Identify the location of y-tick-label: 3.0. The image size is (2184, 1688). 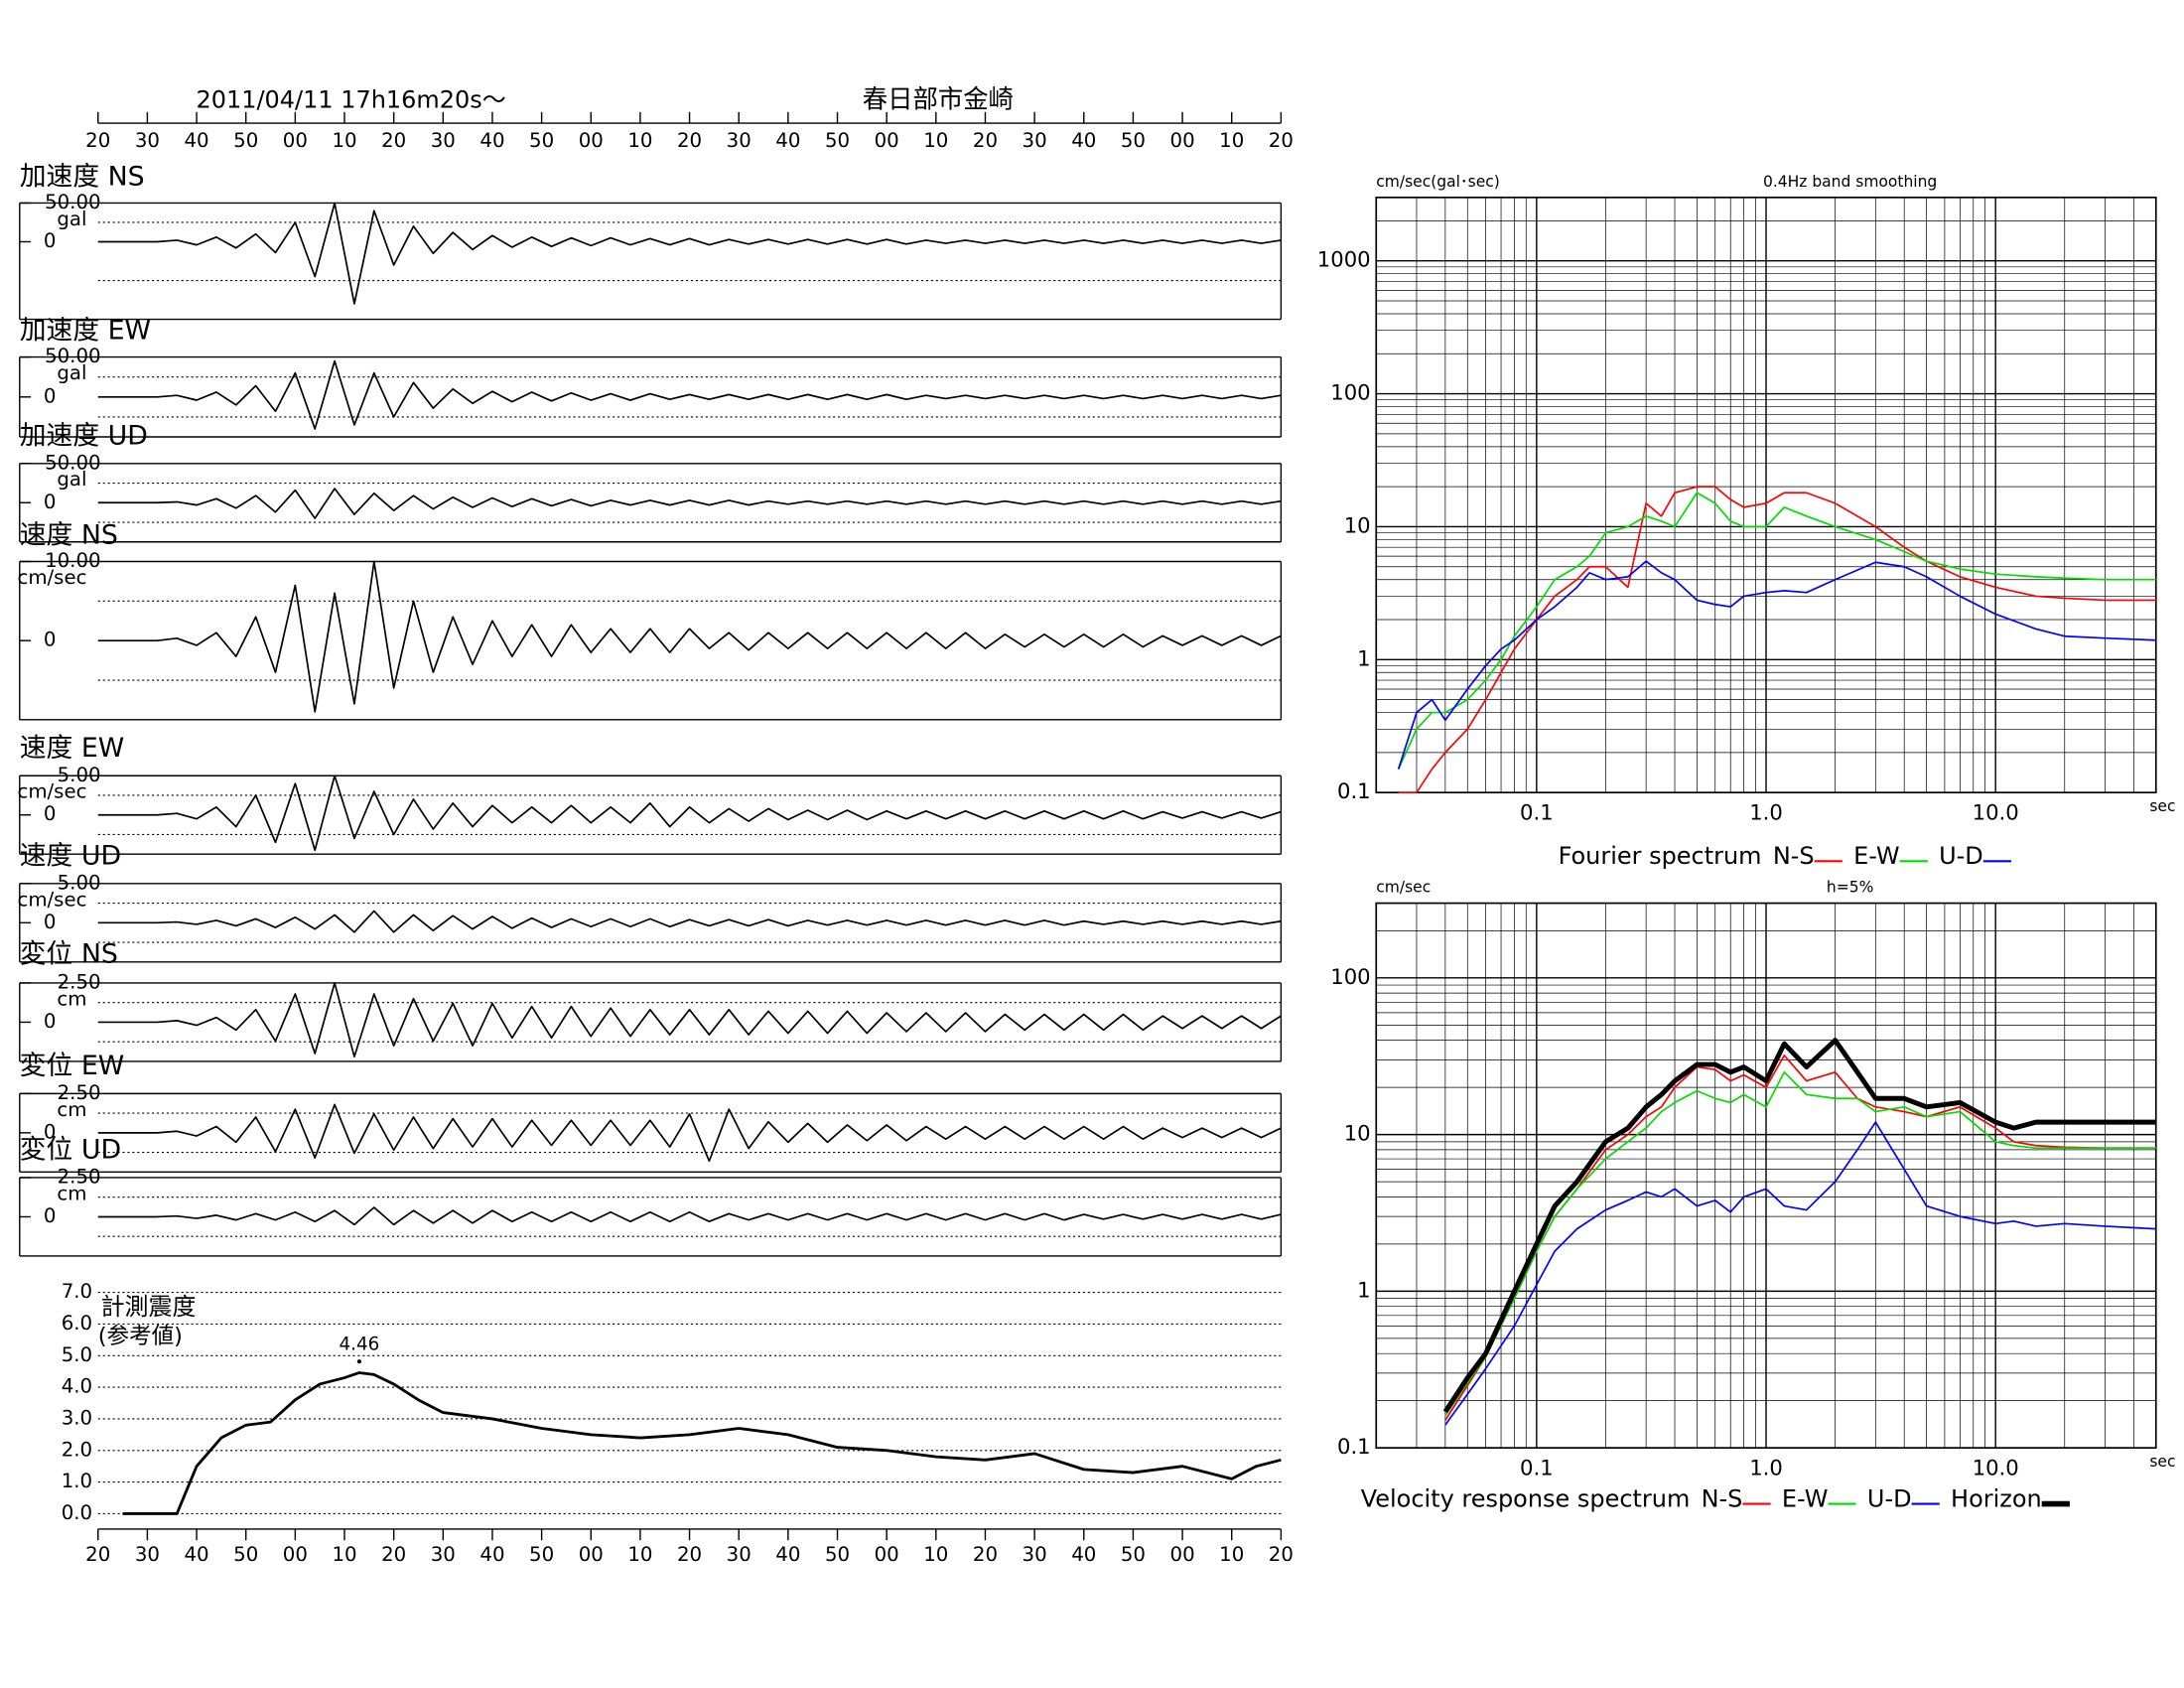
(77, 1417).